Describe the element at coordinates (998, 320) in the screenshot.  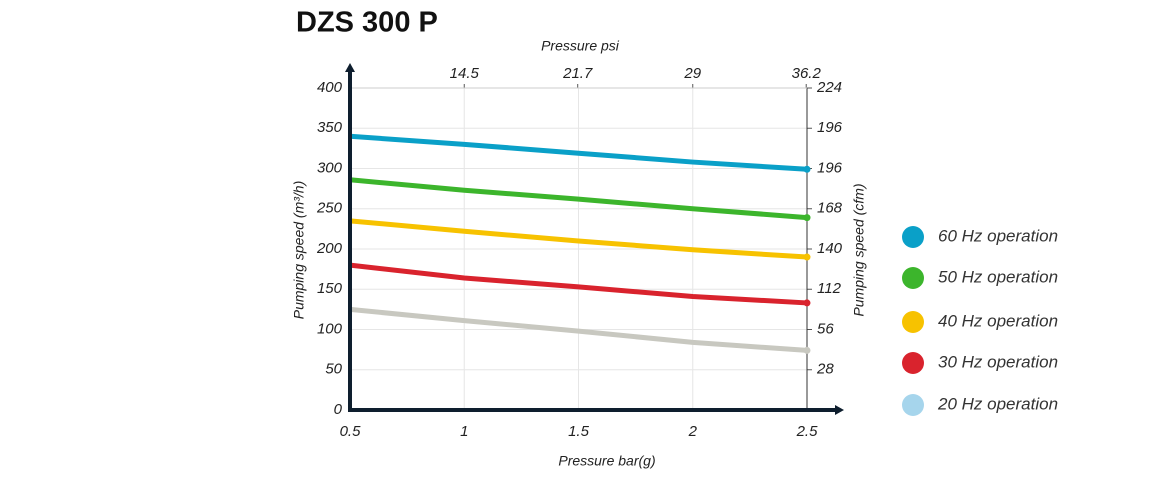
I see `legend-label: 40 Hz operation` at that location.